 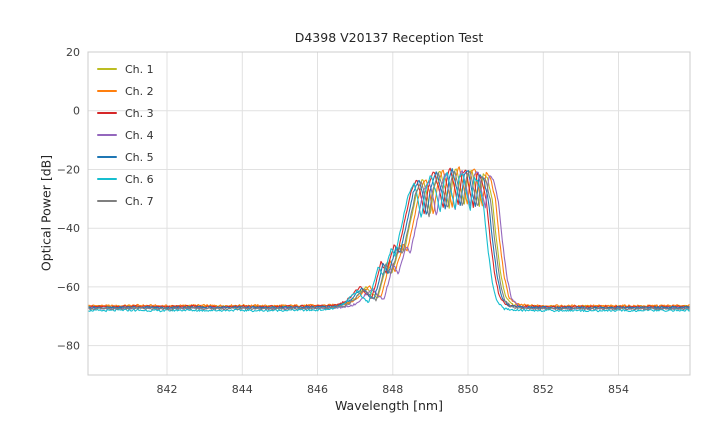 I want to click on y-tick-label: −40, so click(x=68, y=228).